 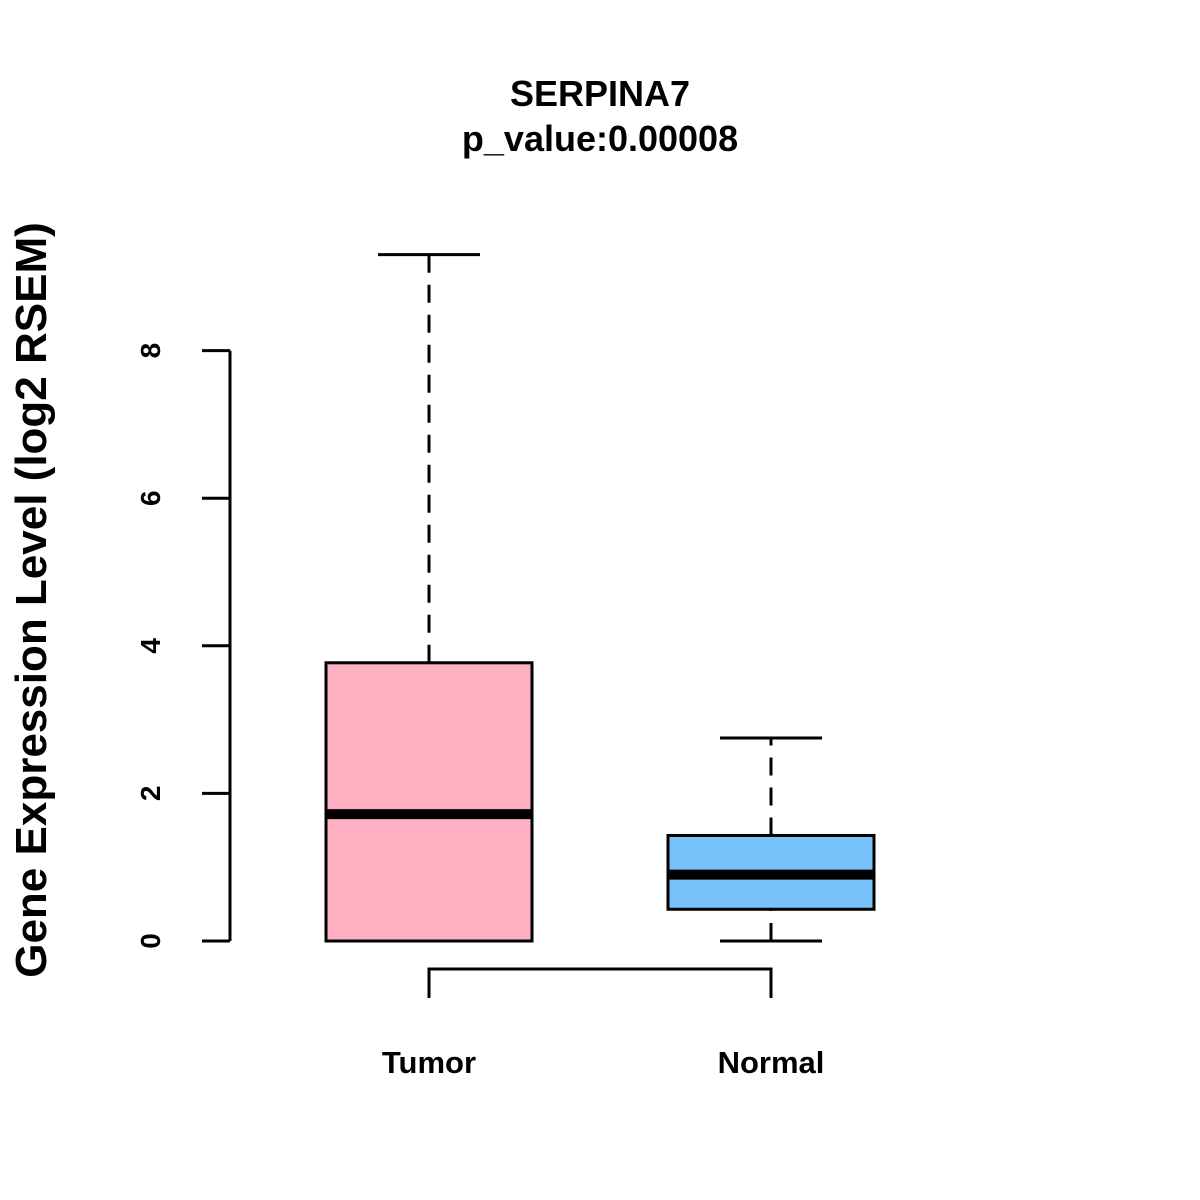 I want to click on x-axis-categories: Tumor Normal, so click(x=603, y=1062).